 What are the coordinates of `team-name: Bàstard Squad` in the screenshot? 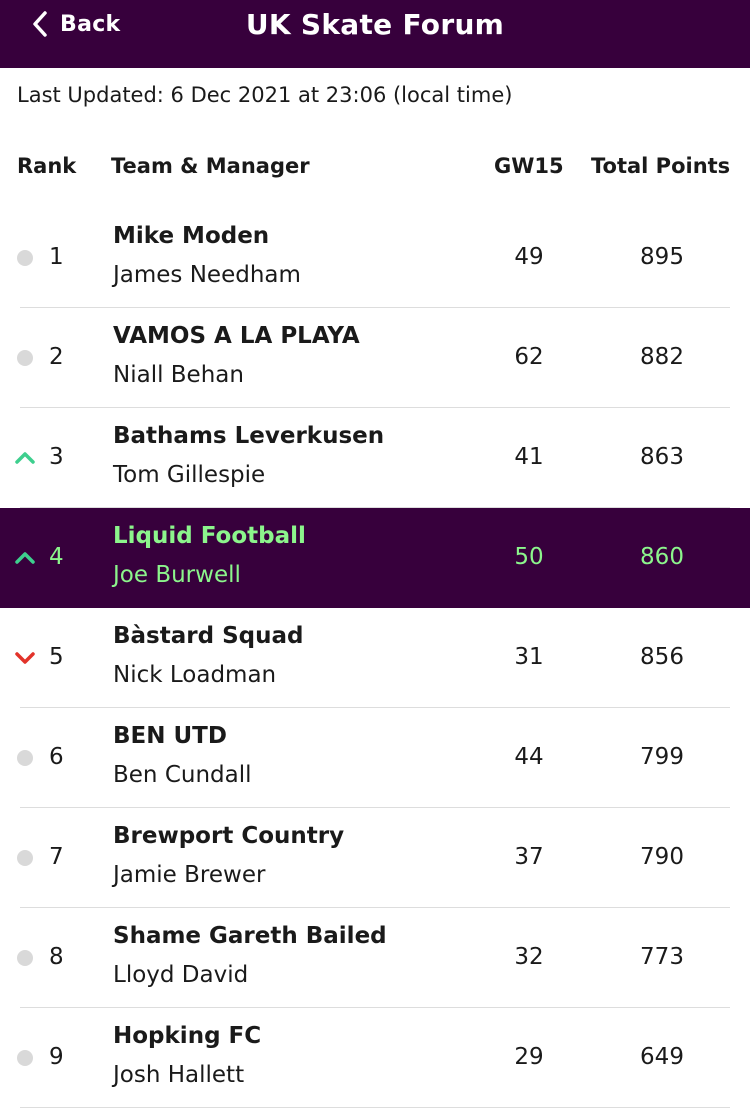 It's located at (208, 636).